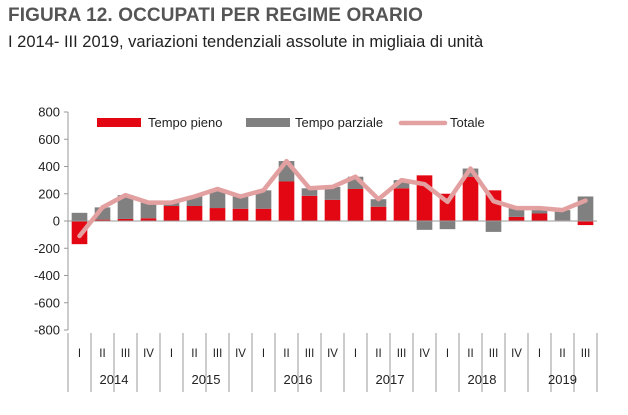  Describe the element at coordinates (119, 122) in the screenshot. I see `legend-swatch-tempo-pieno` at that location.